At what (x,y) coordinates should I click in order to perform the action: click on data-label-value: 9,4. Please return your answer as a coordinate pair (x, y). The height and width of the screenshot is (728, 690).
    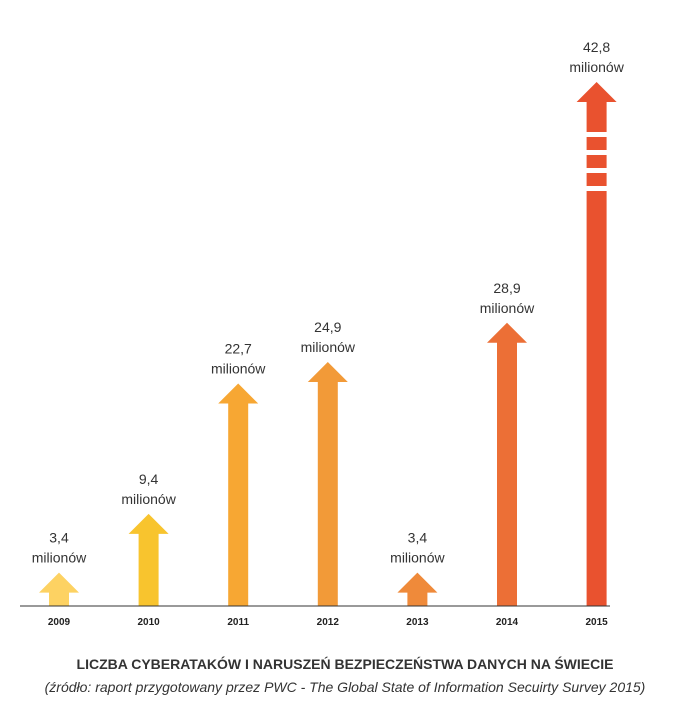
    Looking at the image, I should click on (149, 479).